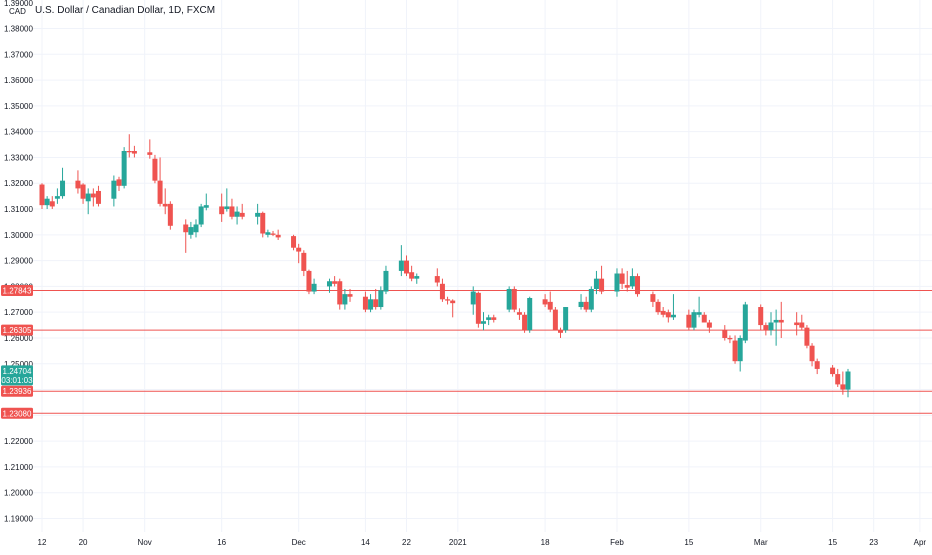 This screenshot has width=932, height=555. What do you see at coordinates (83, 542) in the screenshot?
I see `x-tick-label: 20` at bounding box center [83, 542].